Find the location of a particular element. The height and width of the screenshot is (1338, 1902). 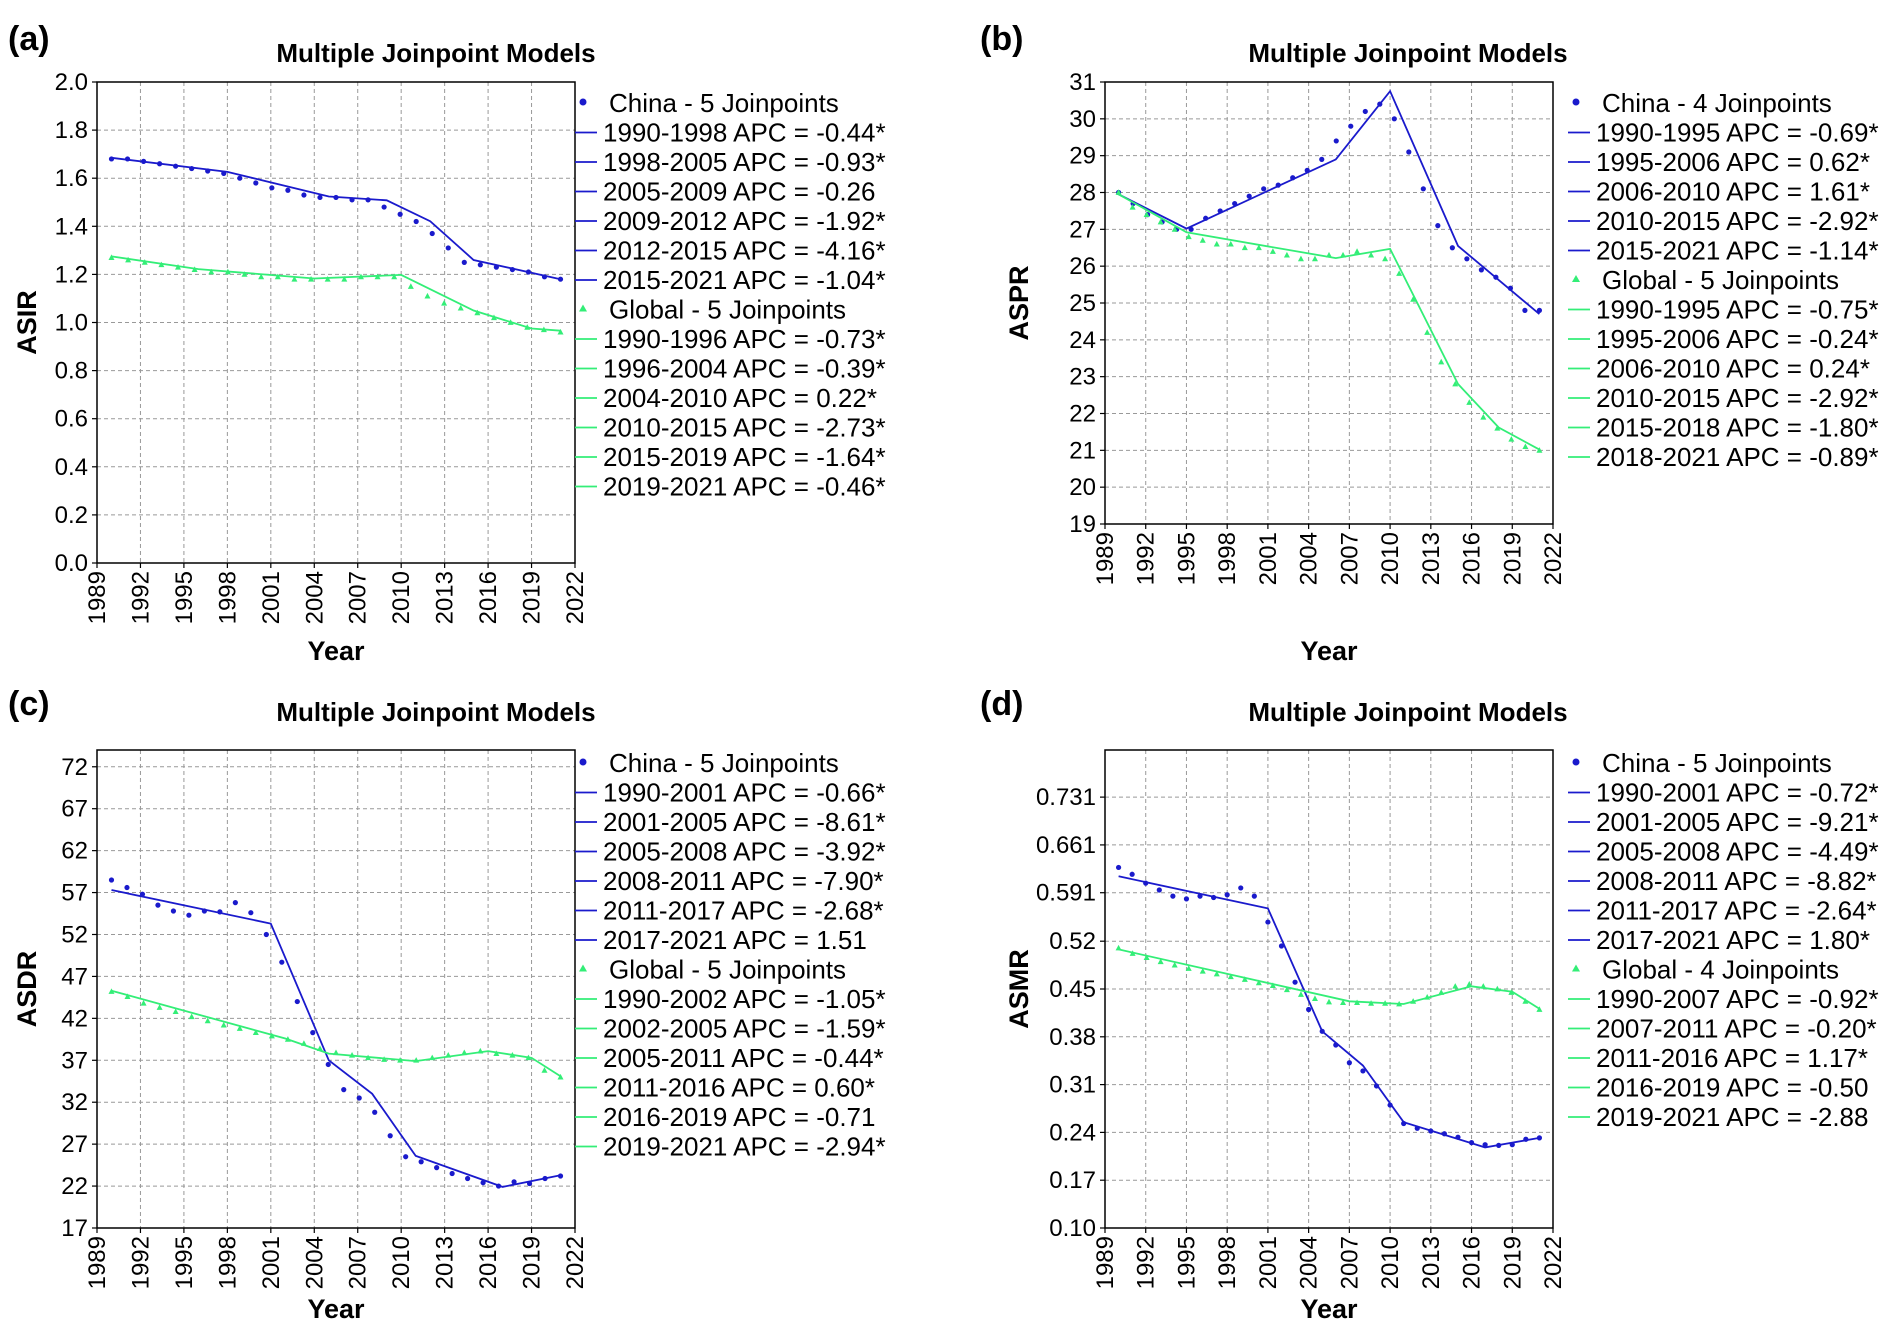

y-tick-label: 1.0 is located at coordinates (71, 323).